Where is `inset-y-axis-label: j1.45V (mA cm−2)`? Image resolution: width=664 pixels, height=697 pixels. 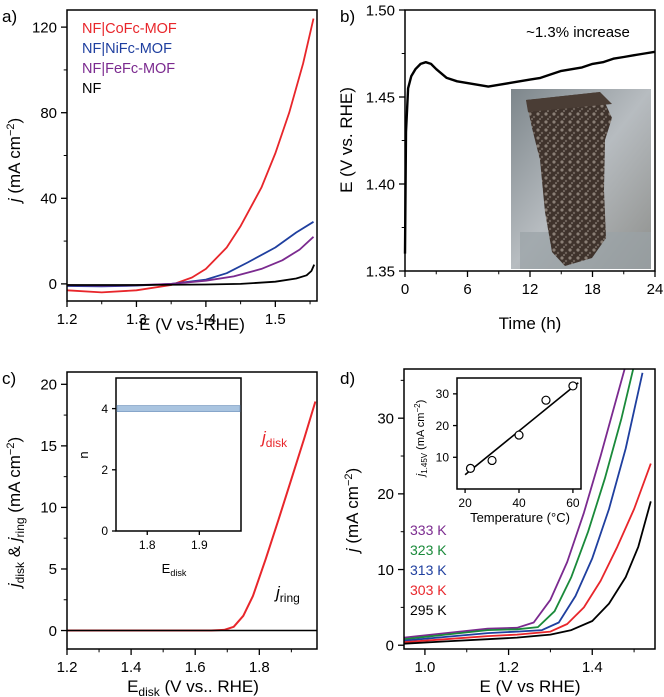 inset-y-axis-label: j1.45V (mA cm−2) is located at coordinates (421, 439).